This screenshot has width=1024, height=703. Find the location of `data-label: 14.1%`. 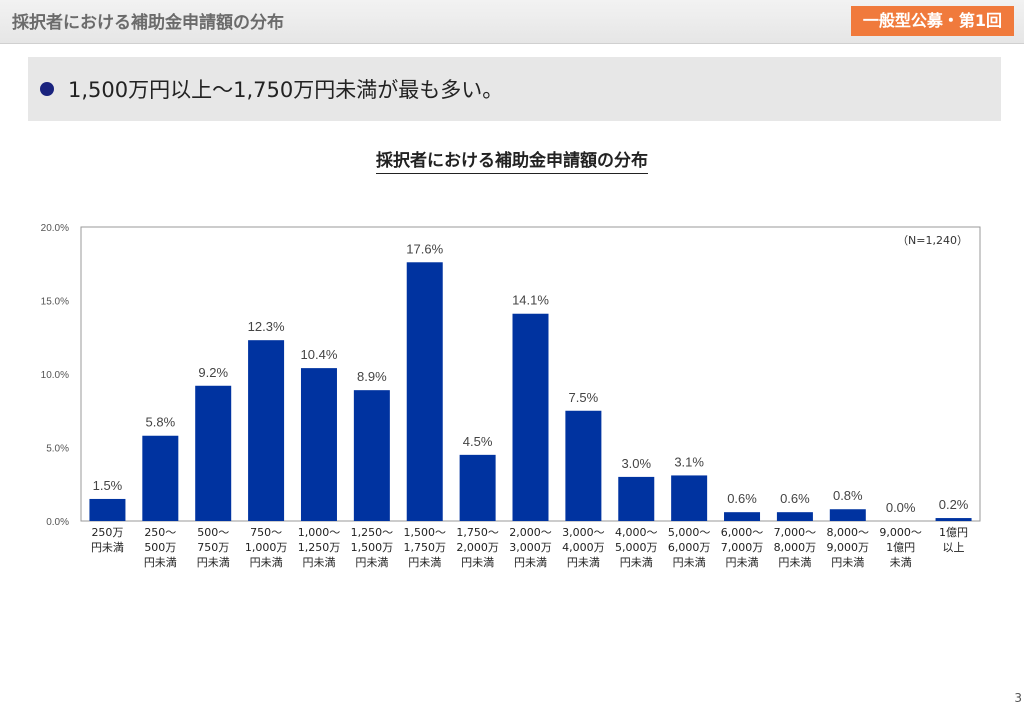

data-label: 14.1% is located at coordinates (530, 300).